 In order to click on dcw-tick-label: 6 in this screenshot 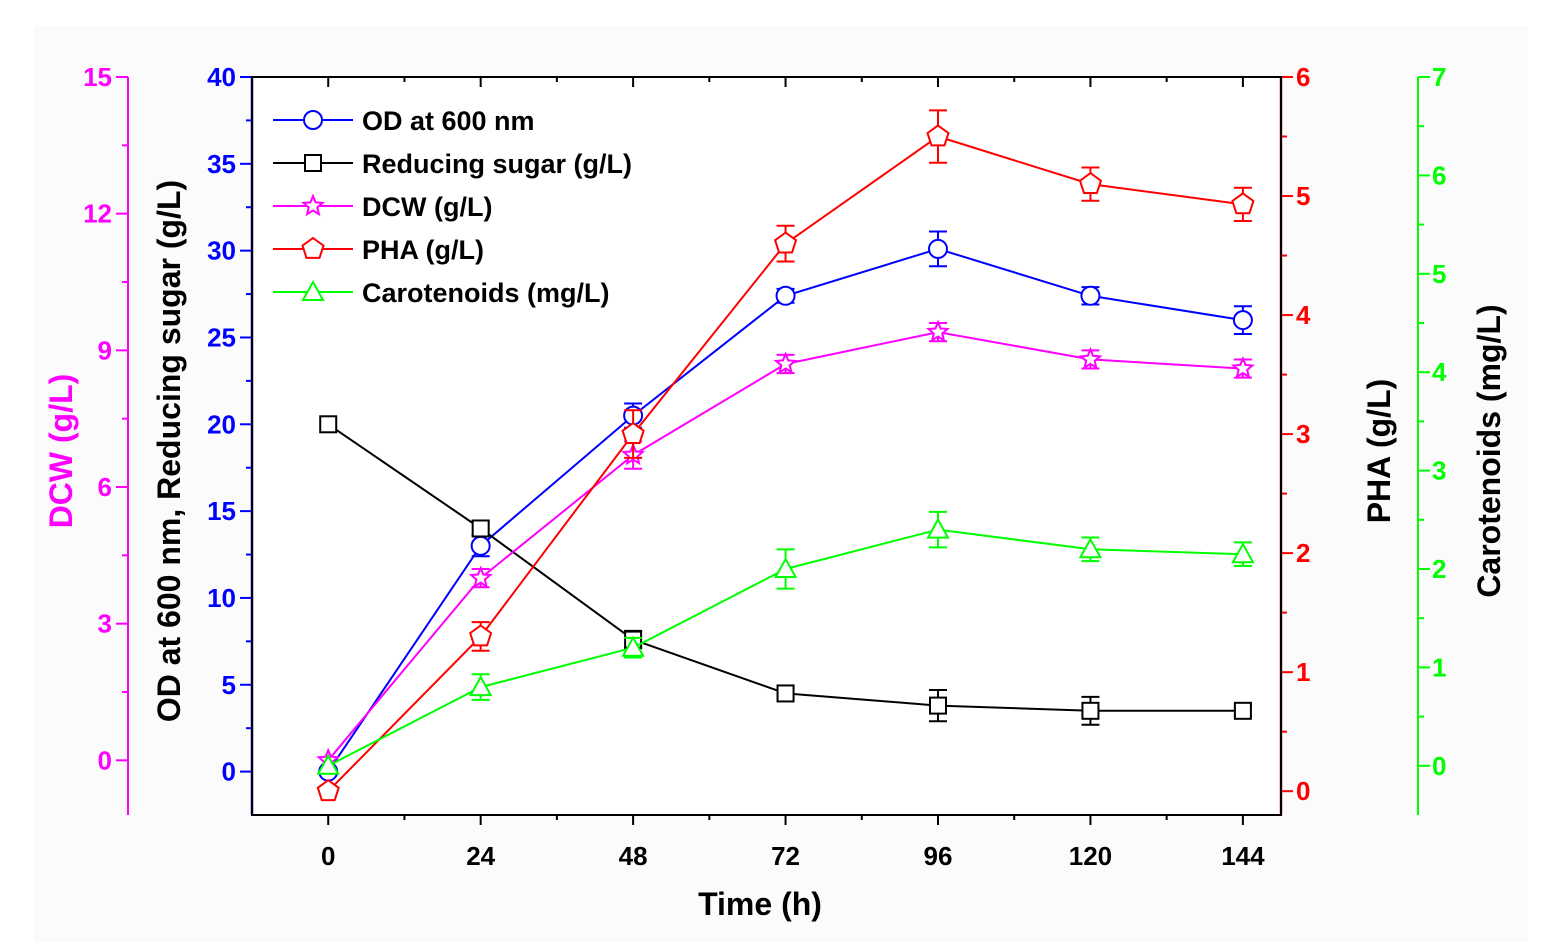, I will do `click(105, 487)`.